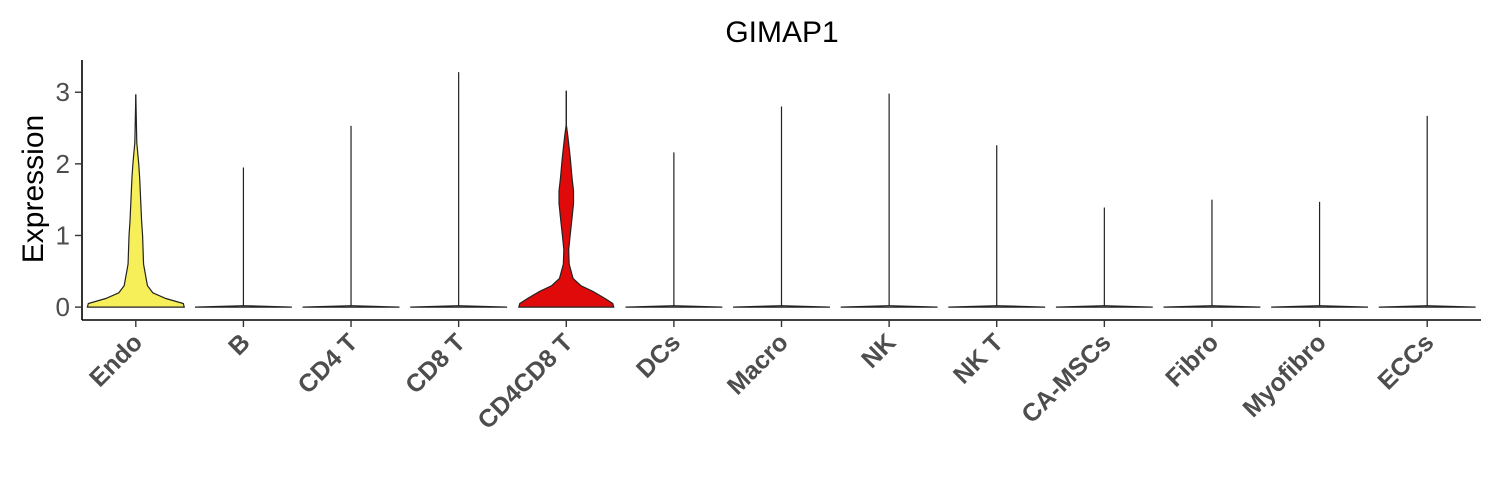 The width and height of the screenshot is (1500, 500). What do you see at coordinates (1427, 211) in the screenshot?
I see `violin-eccs` at bounding box center [1427, 211].